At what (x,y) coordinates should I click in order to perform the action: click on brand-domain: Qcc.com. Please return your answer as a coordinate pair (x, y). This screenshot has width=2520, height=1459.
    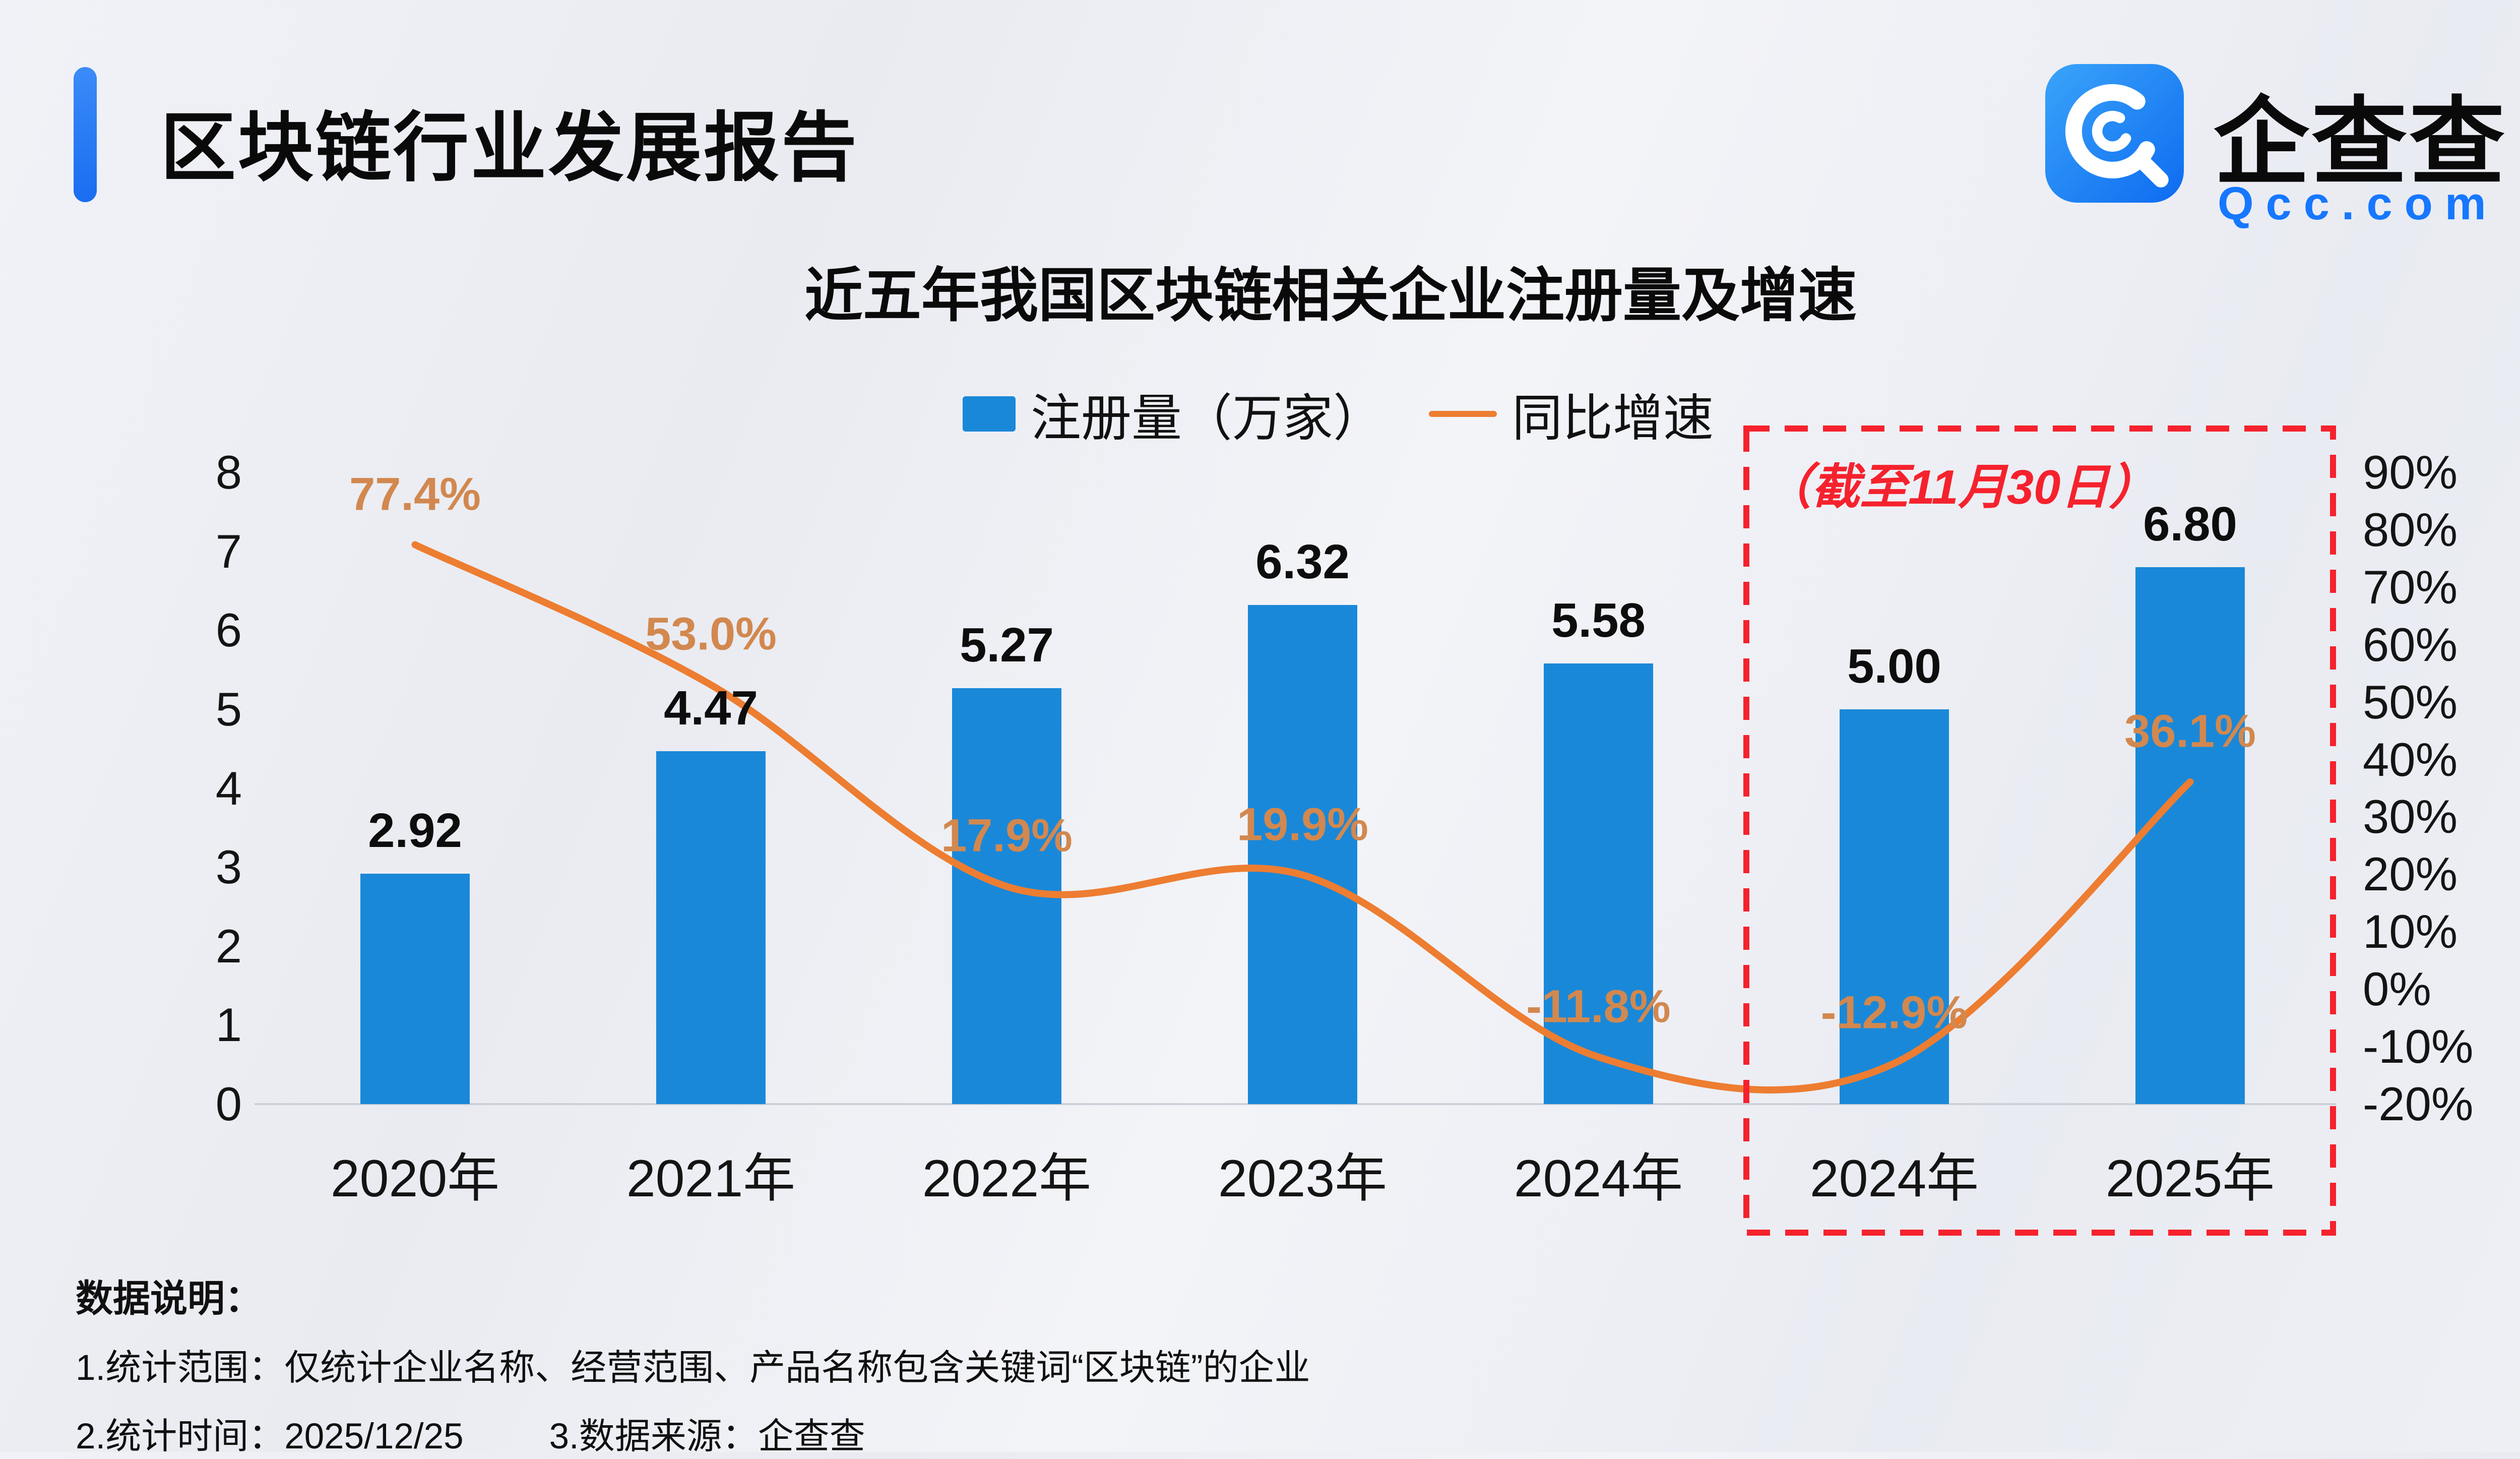
    Looking at the image, I should click on (2358, 203).